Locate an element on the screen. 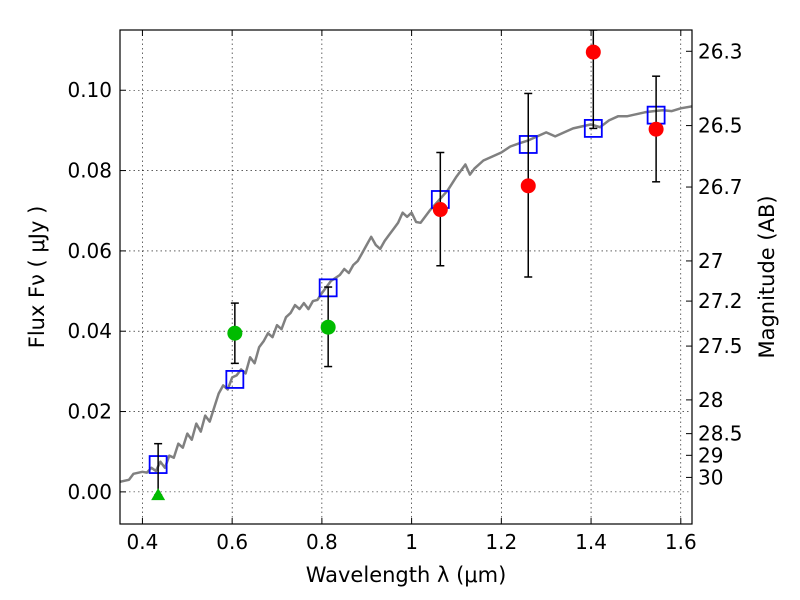  magnitude-tick-label: 29 is located at coordinates (710, 455).